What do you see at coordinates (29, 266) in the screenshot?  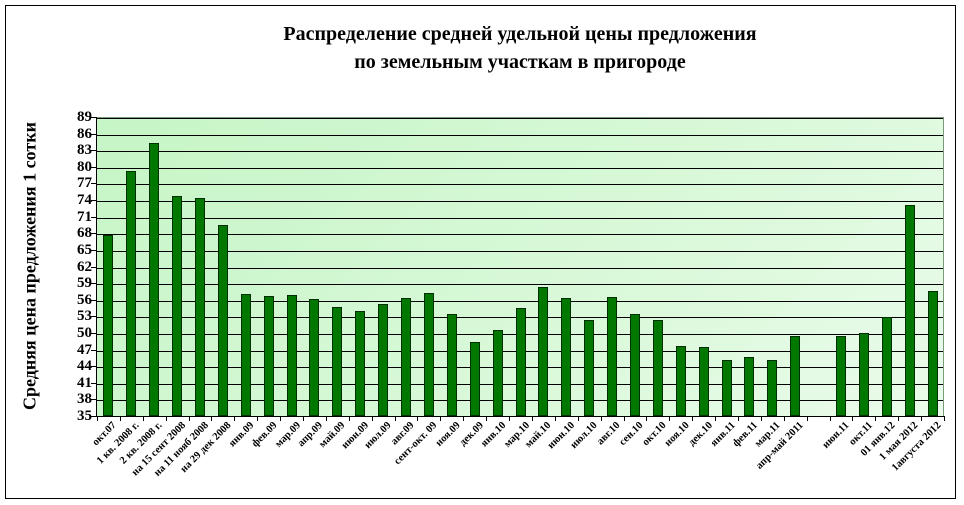 I see `y-axis-label: Средняя цена предложения 1 сотки` at bounding box center [29, 266].